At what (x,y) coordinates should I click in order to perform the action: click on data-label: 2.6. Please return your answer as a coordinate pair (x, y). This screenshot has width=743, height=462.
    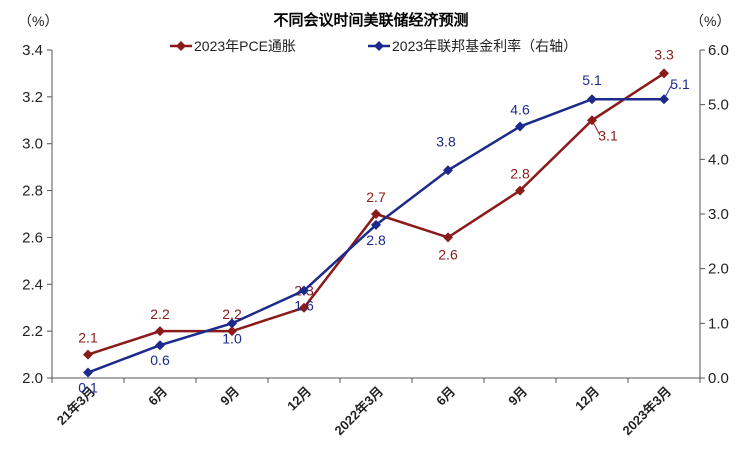
    Looking at the image, I should click on (448, 254).